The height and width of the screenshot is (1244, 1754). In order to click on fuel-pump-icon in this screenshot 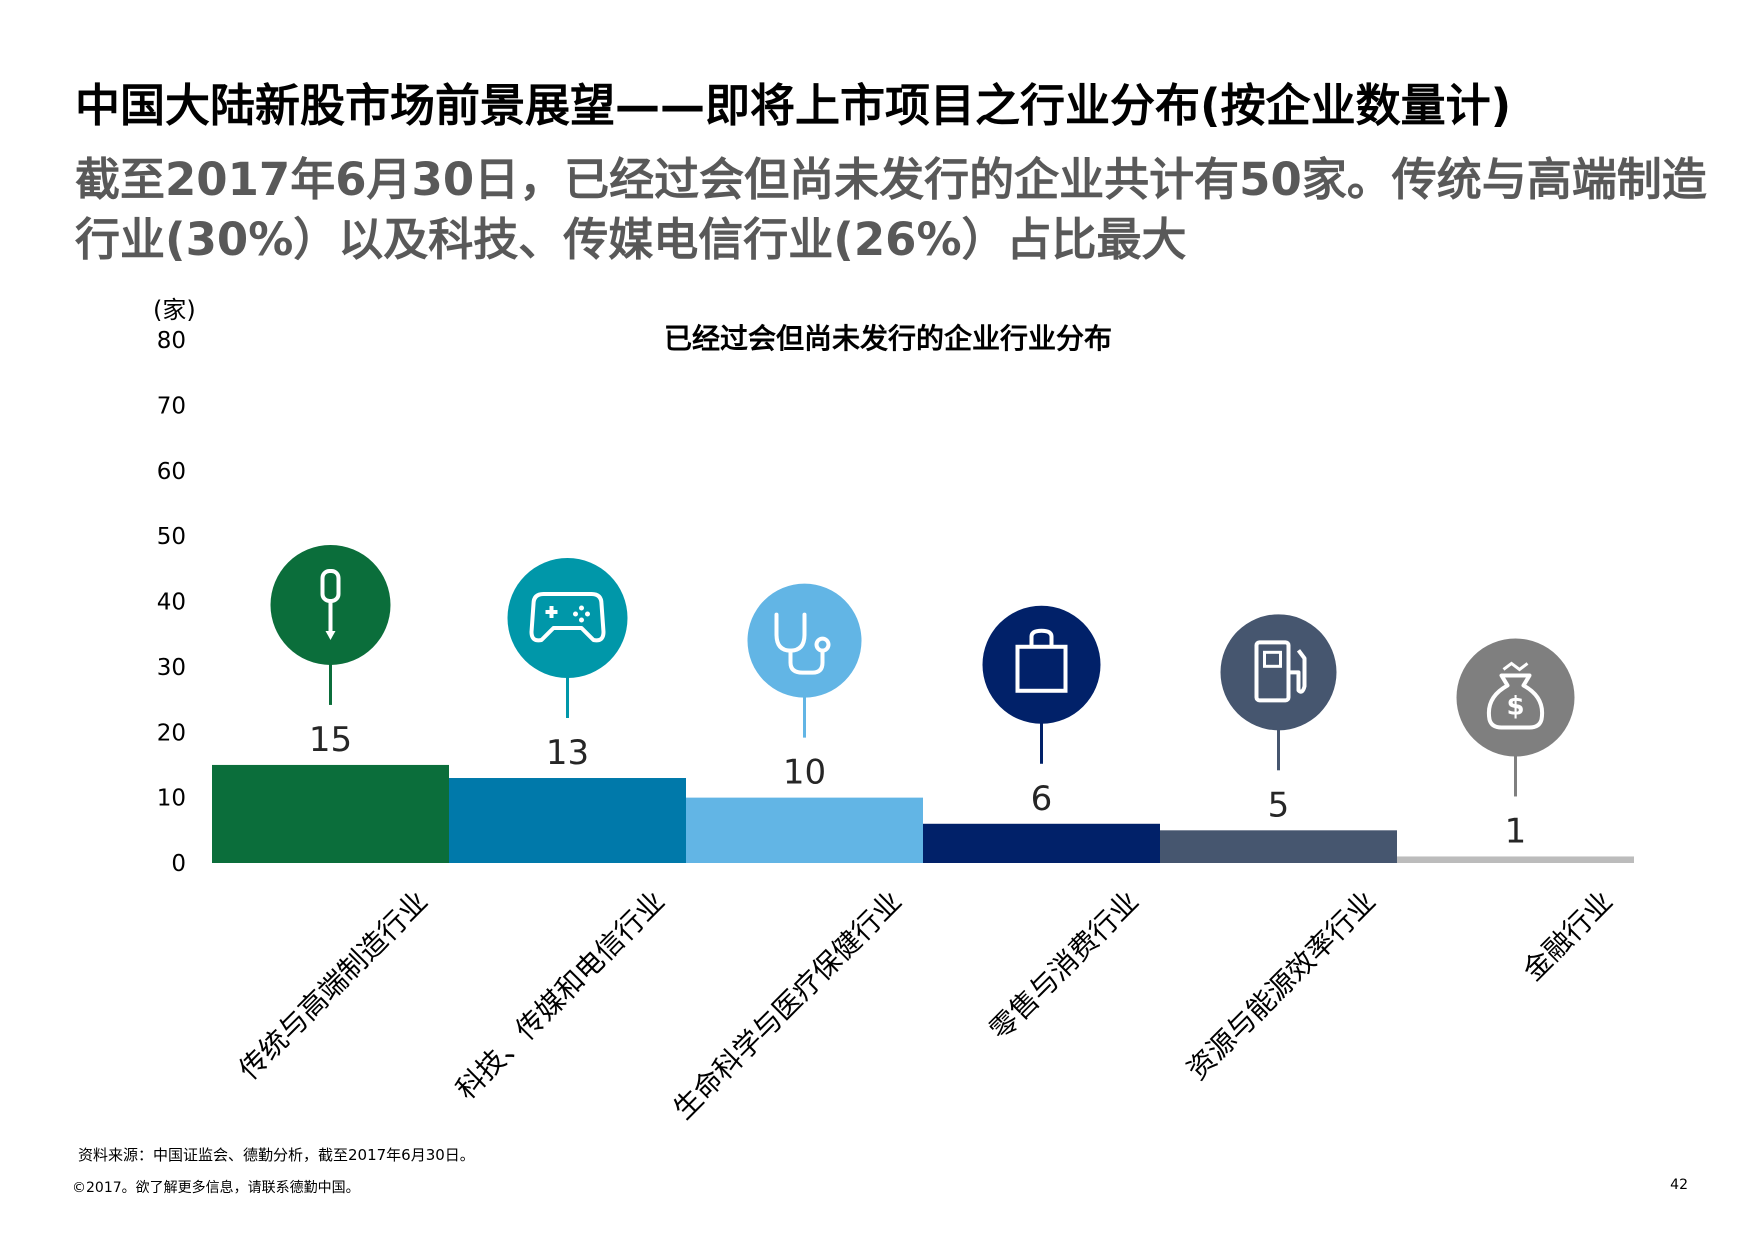, I will do `click(1280, 671)`.